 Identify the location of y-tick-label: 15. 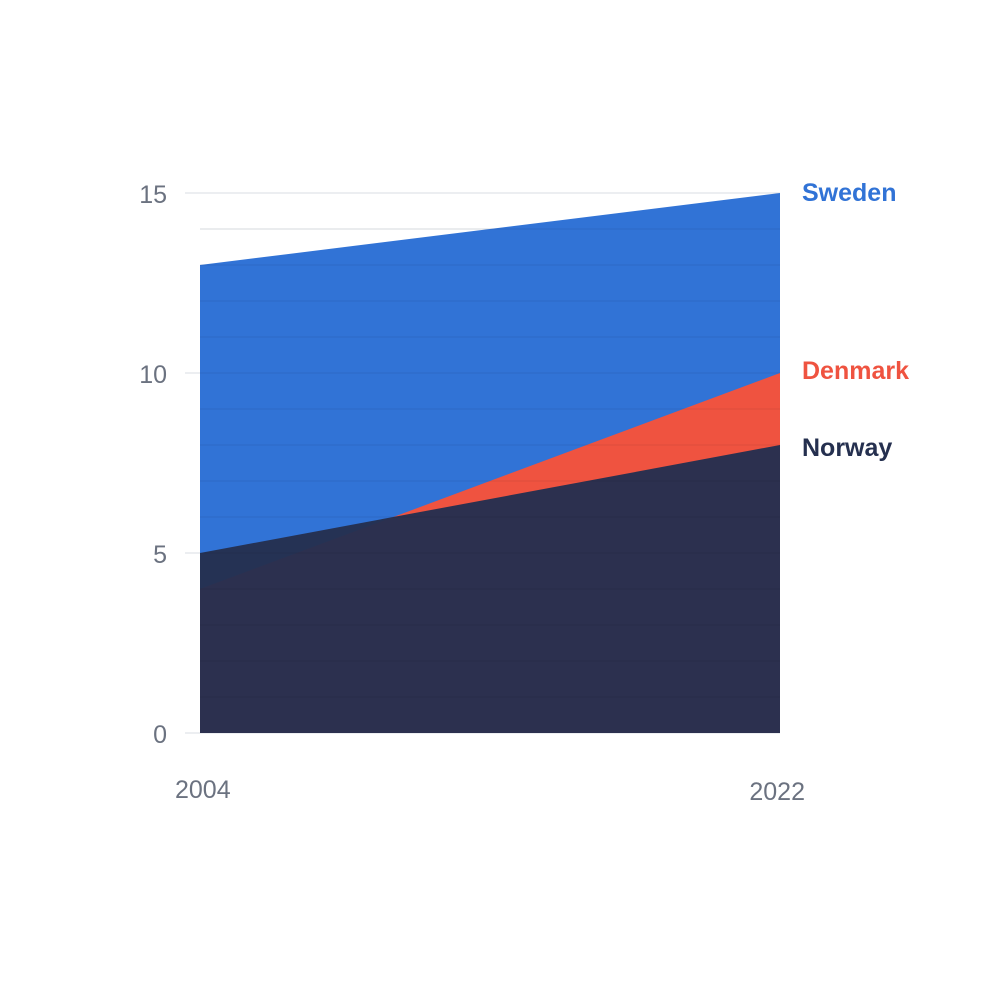
(153, 195).